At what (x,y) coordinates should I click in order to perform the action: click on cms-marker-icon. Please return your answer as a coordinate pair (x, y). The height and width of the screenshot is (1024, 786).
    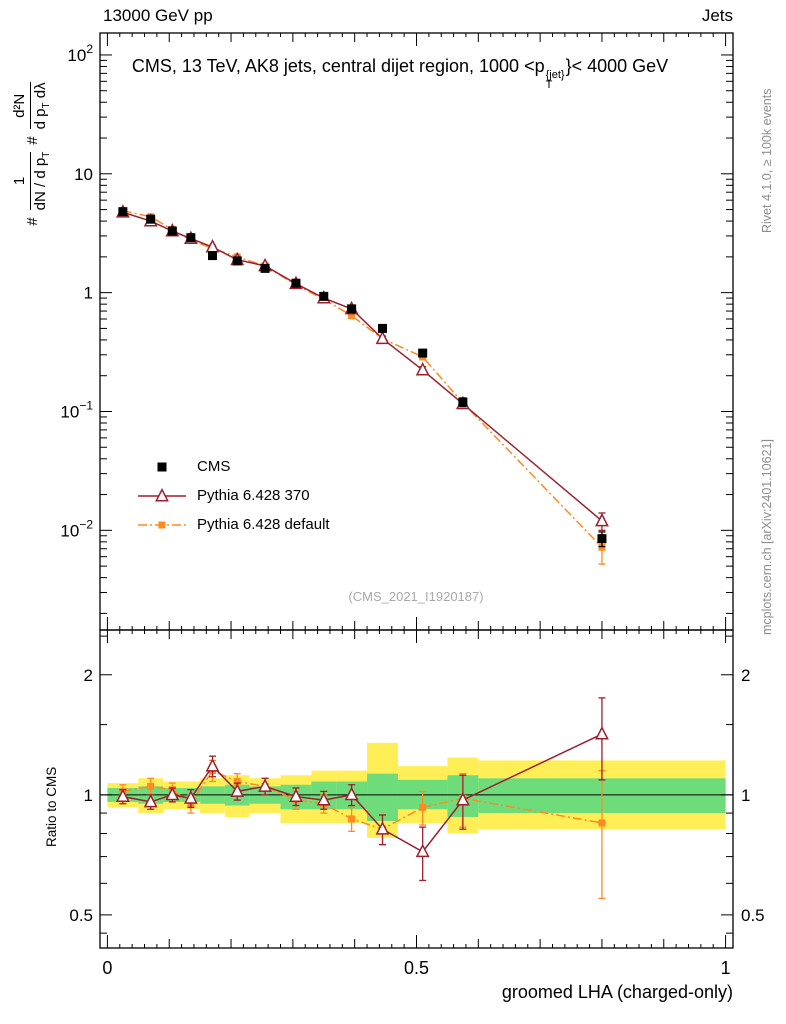
    Looking at the image, I should click on (162, 466).